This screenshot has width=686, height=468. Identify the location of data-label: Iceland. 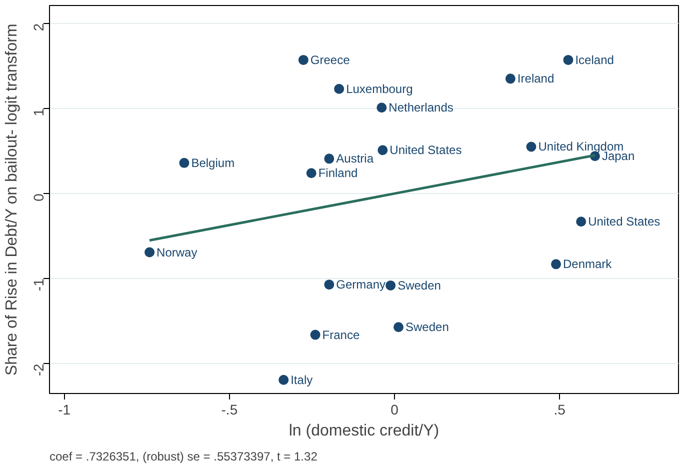
(594, 59).